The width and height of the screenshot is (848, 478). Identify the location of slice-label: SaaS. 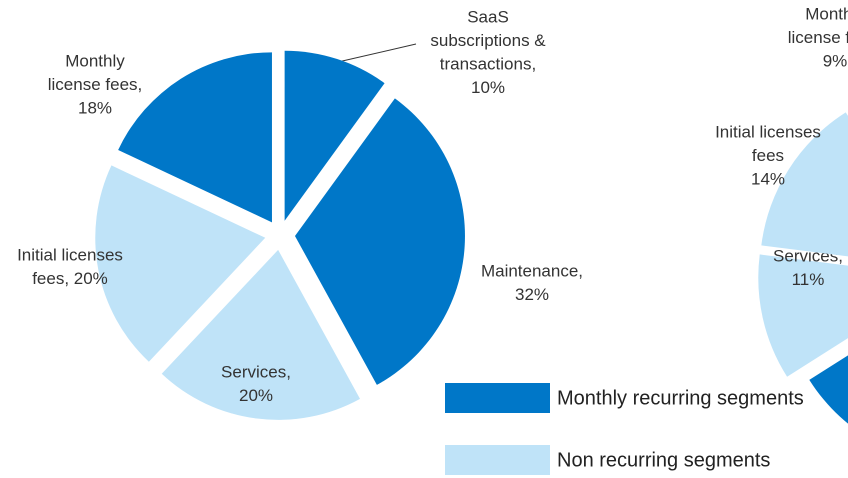
(488, 16).